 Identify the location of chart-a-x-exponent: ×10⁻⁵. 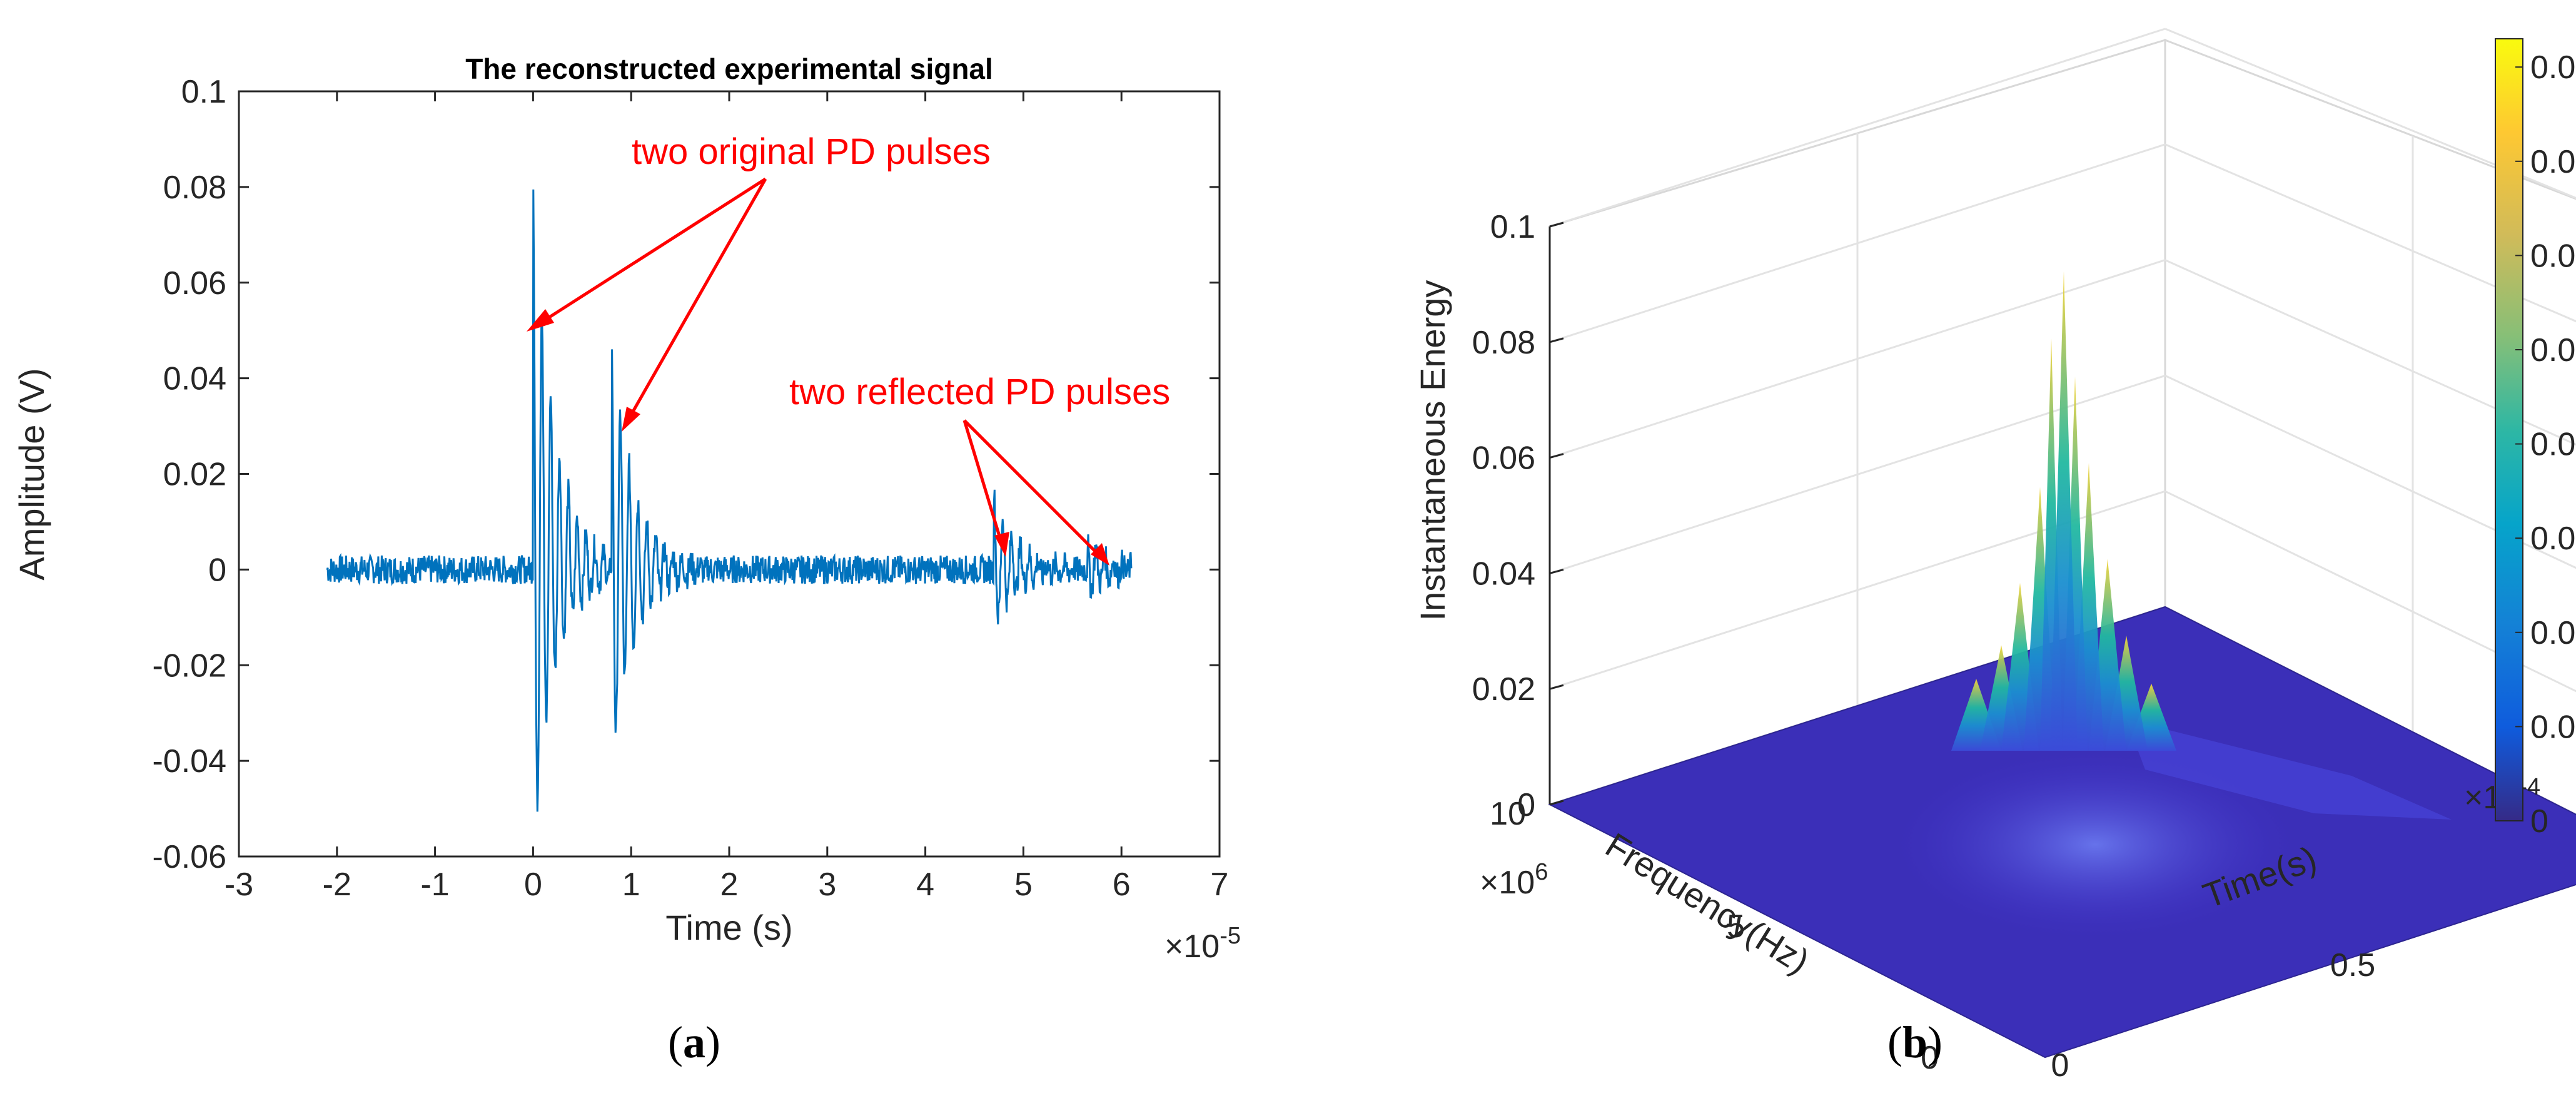
(1202, 944).